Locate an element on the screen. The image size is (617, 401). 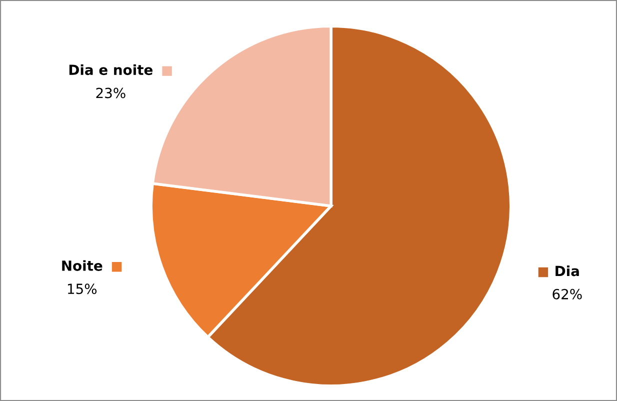
legend-label: Noite is located at coordinates (82, 265).